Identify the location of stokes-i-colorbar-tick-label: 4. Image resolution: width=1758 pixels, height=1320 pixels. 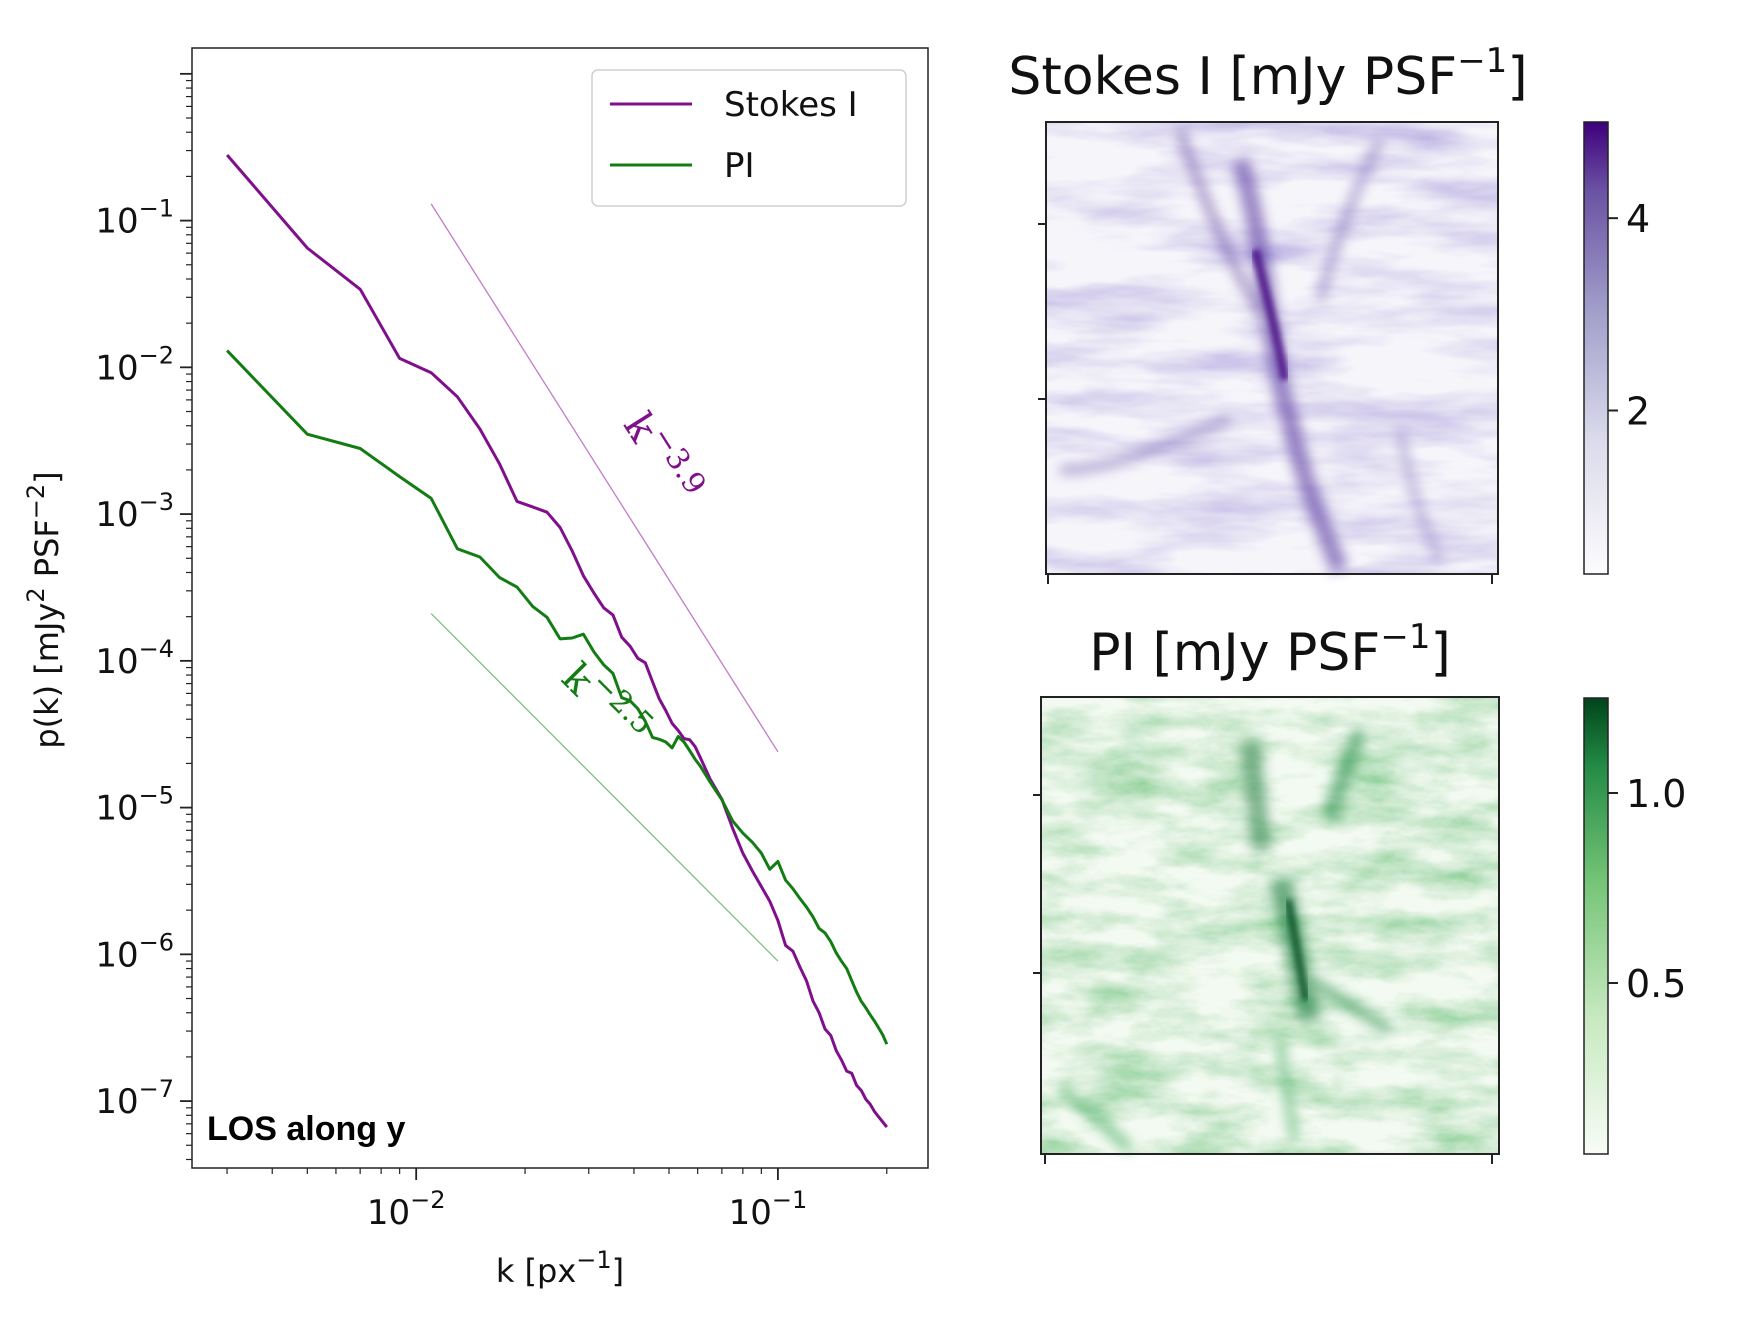
(1638, 219).